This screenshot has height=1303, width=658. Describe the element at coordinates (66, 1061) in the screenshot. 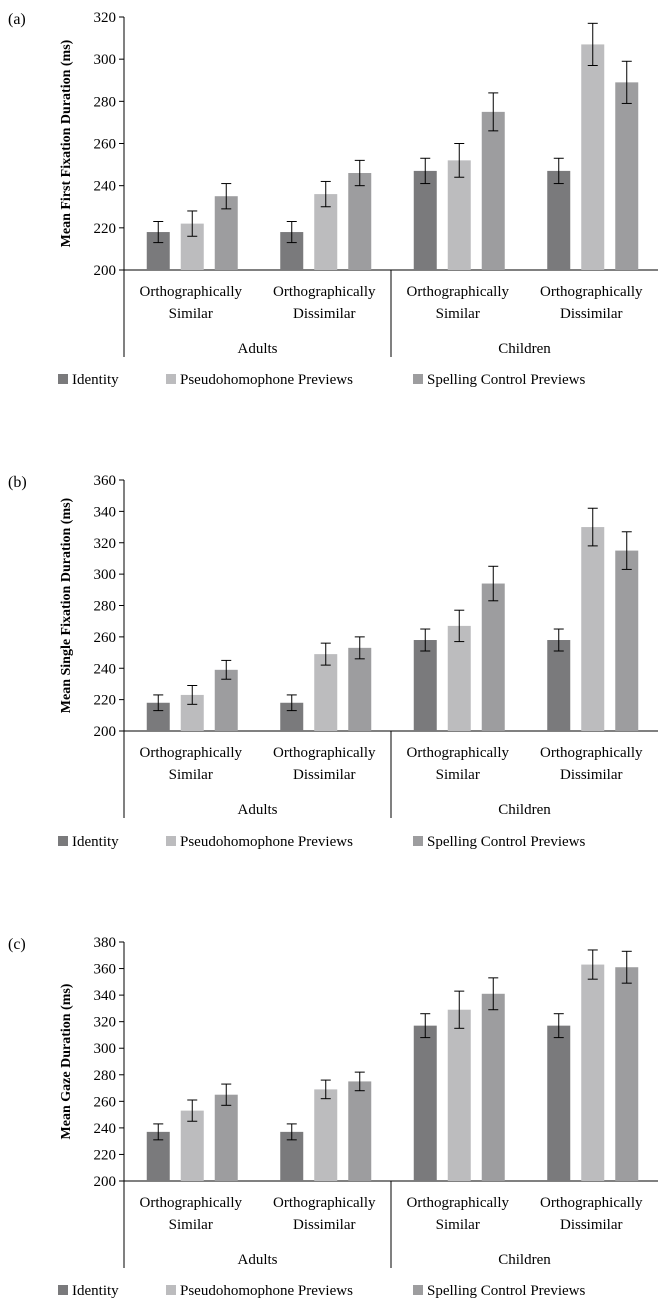

I see `y-axis-title: Mean Gaze Duration (ms)` at that location.